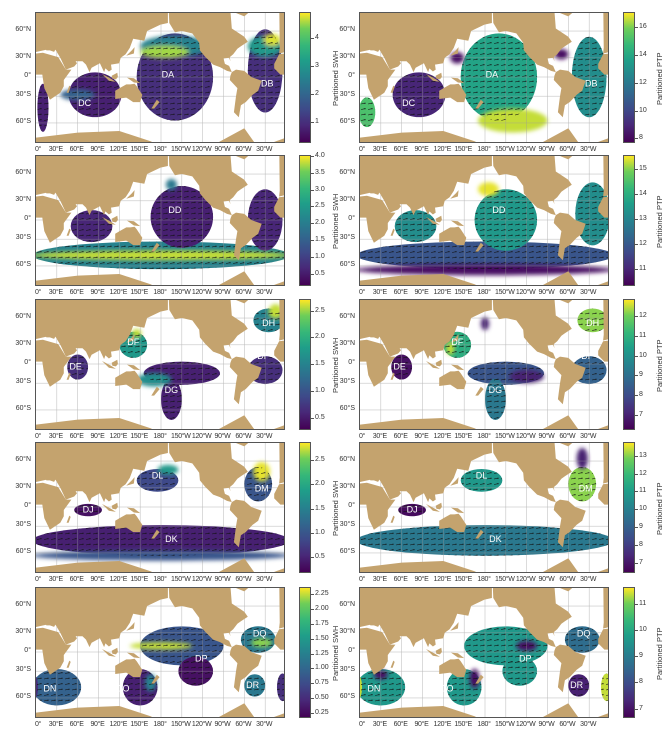 This screenshot has height=734, width=664. What do you see at coordinates (267, 84) in the screenshot?
I see `region-label: DB` at bounding box center [267, 84].